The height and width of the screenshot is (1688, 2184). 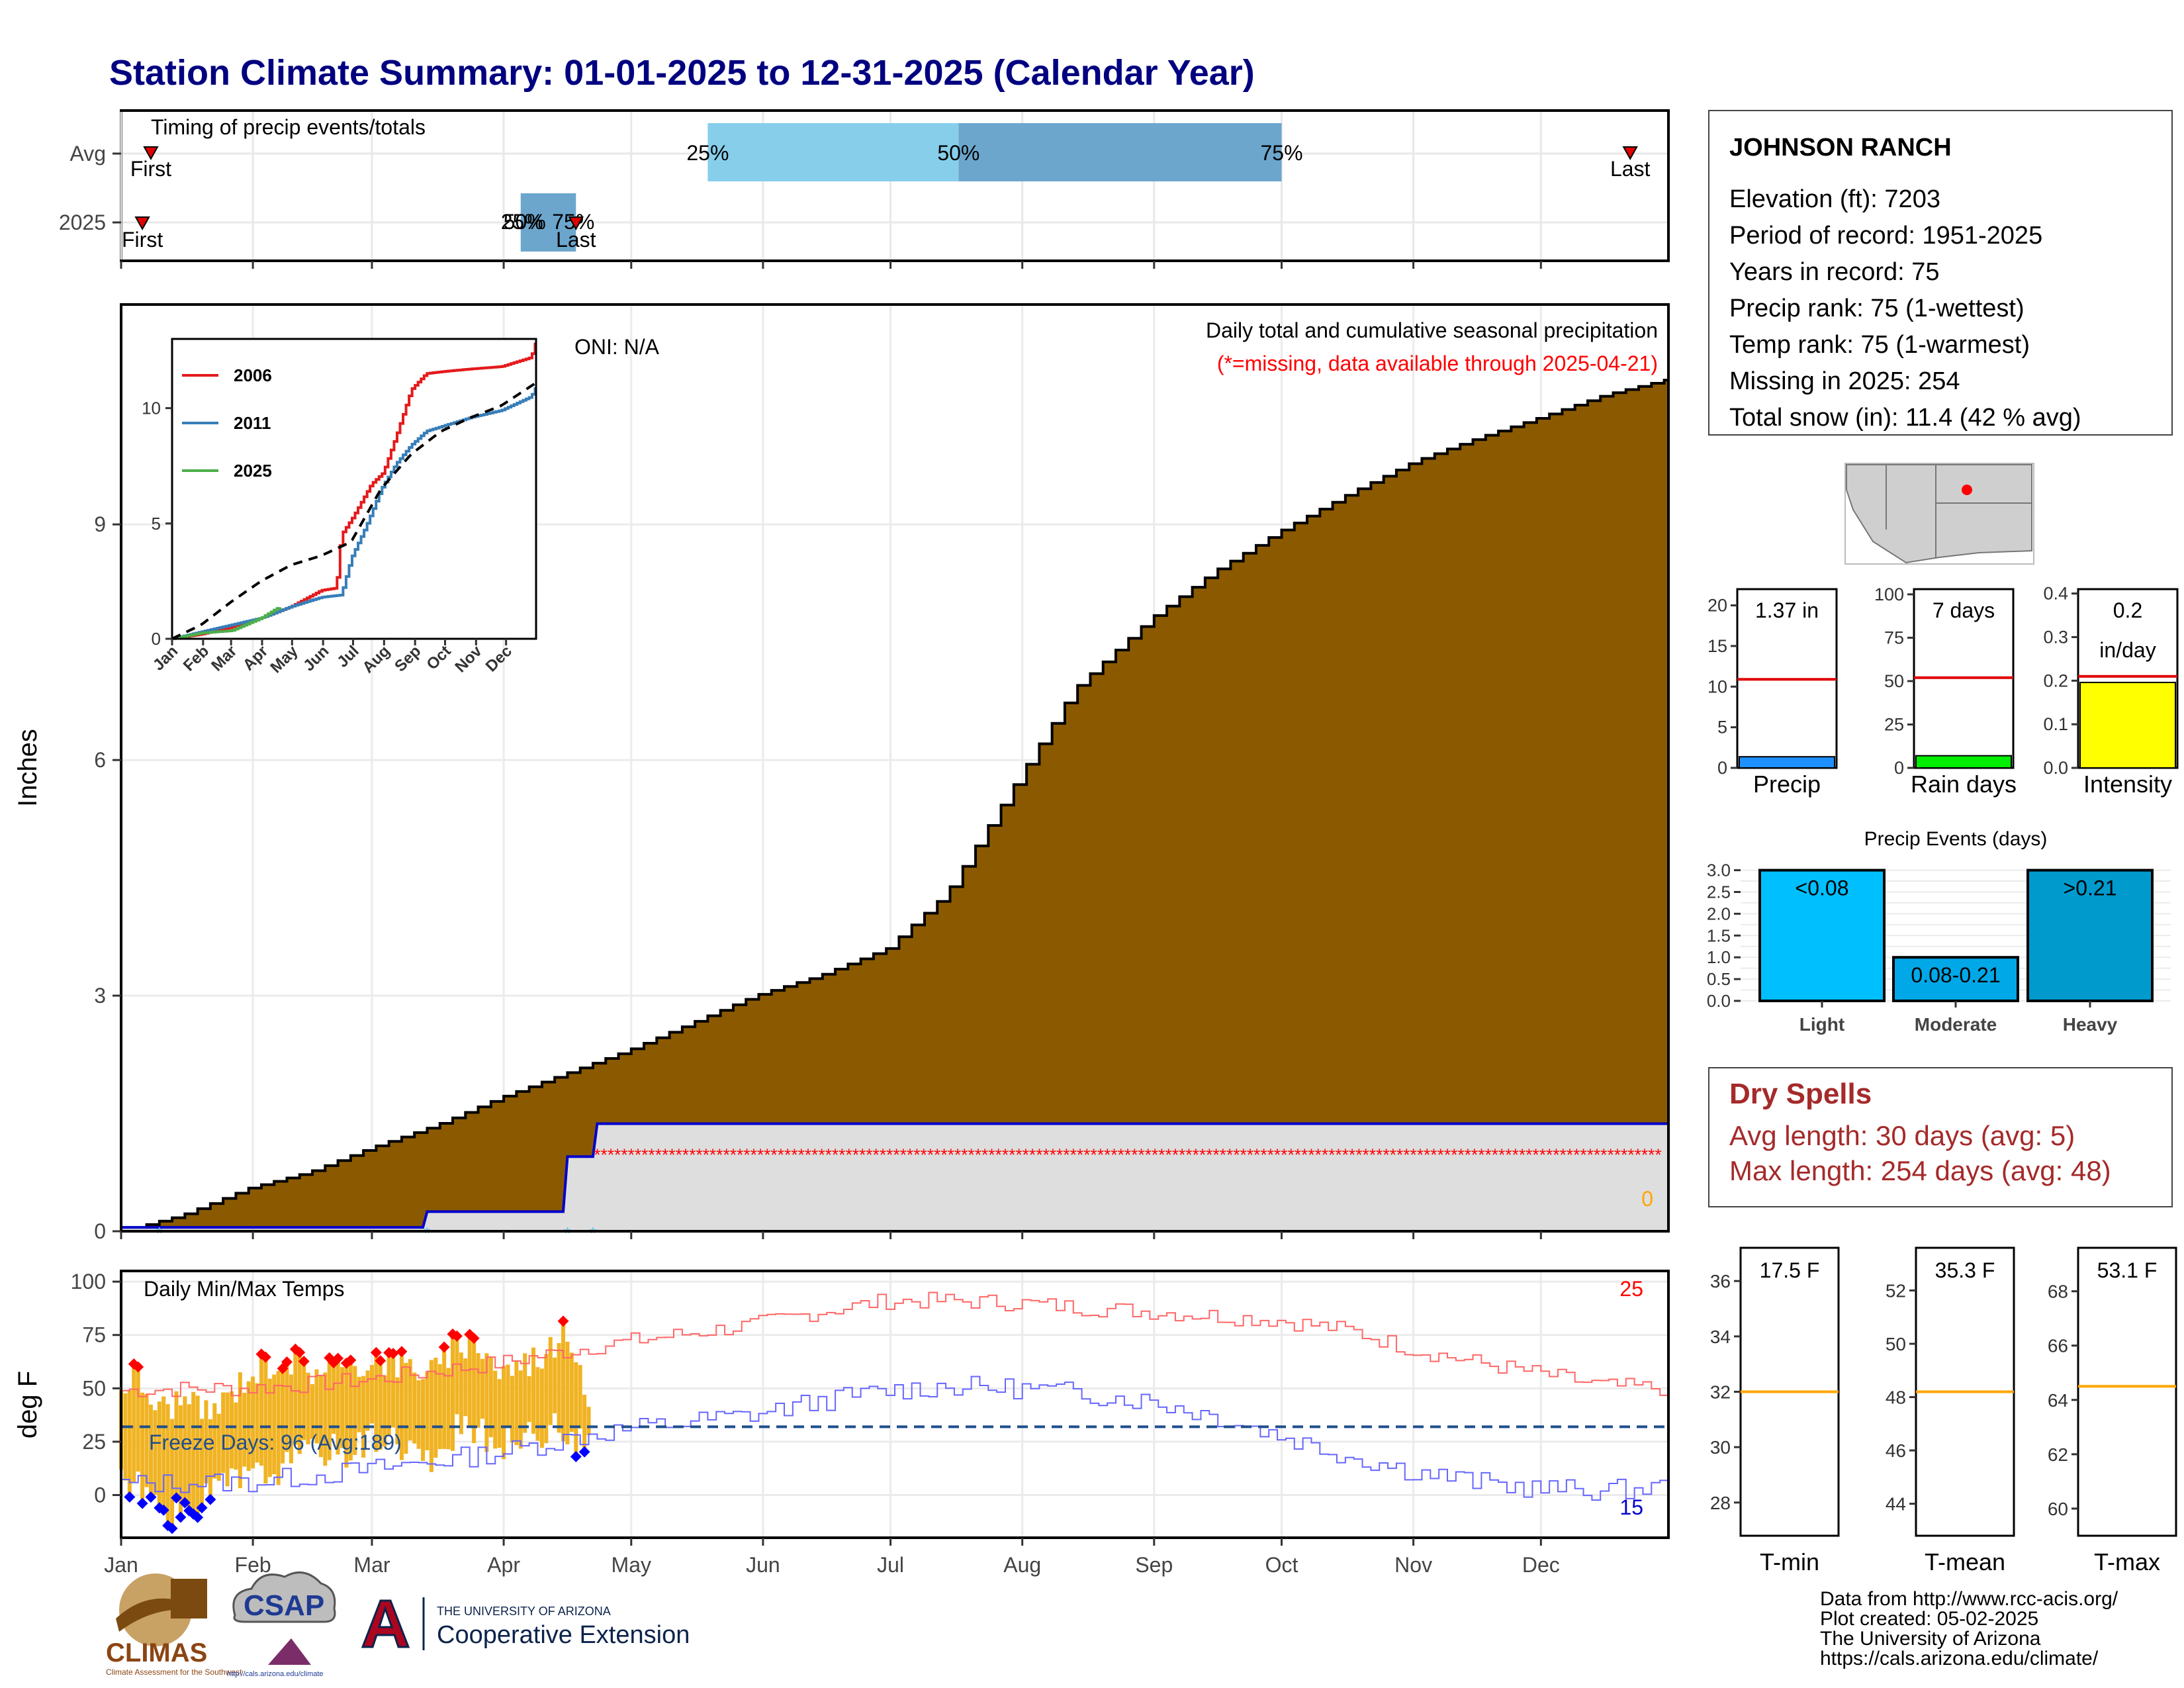 What do you see at coordinates (189, 1598) in the screenshot?
I see `climas-strip` at bounding box center [189, 1598].